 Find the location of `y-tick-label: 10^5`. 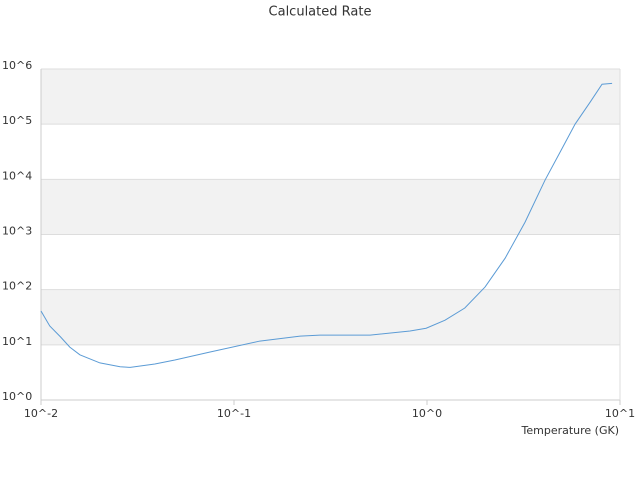

y-tick-label: 10^5 is located at coordinates (17, 120).